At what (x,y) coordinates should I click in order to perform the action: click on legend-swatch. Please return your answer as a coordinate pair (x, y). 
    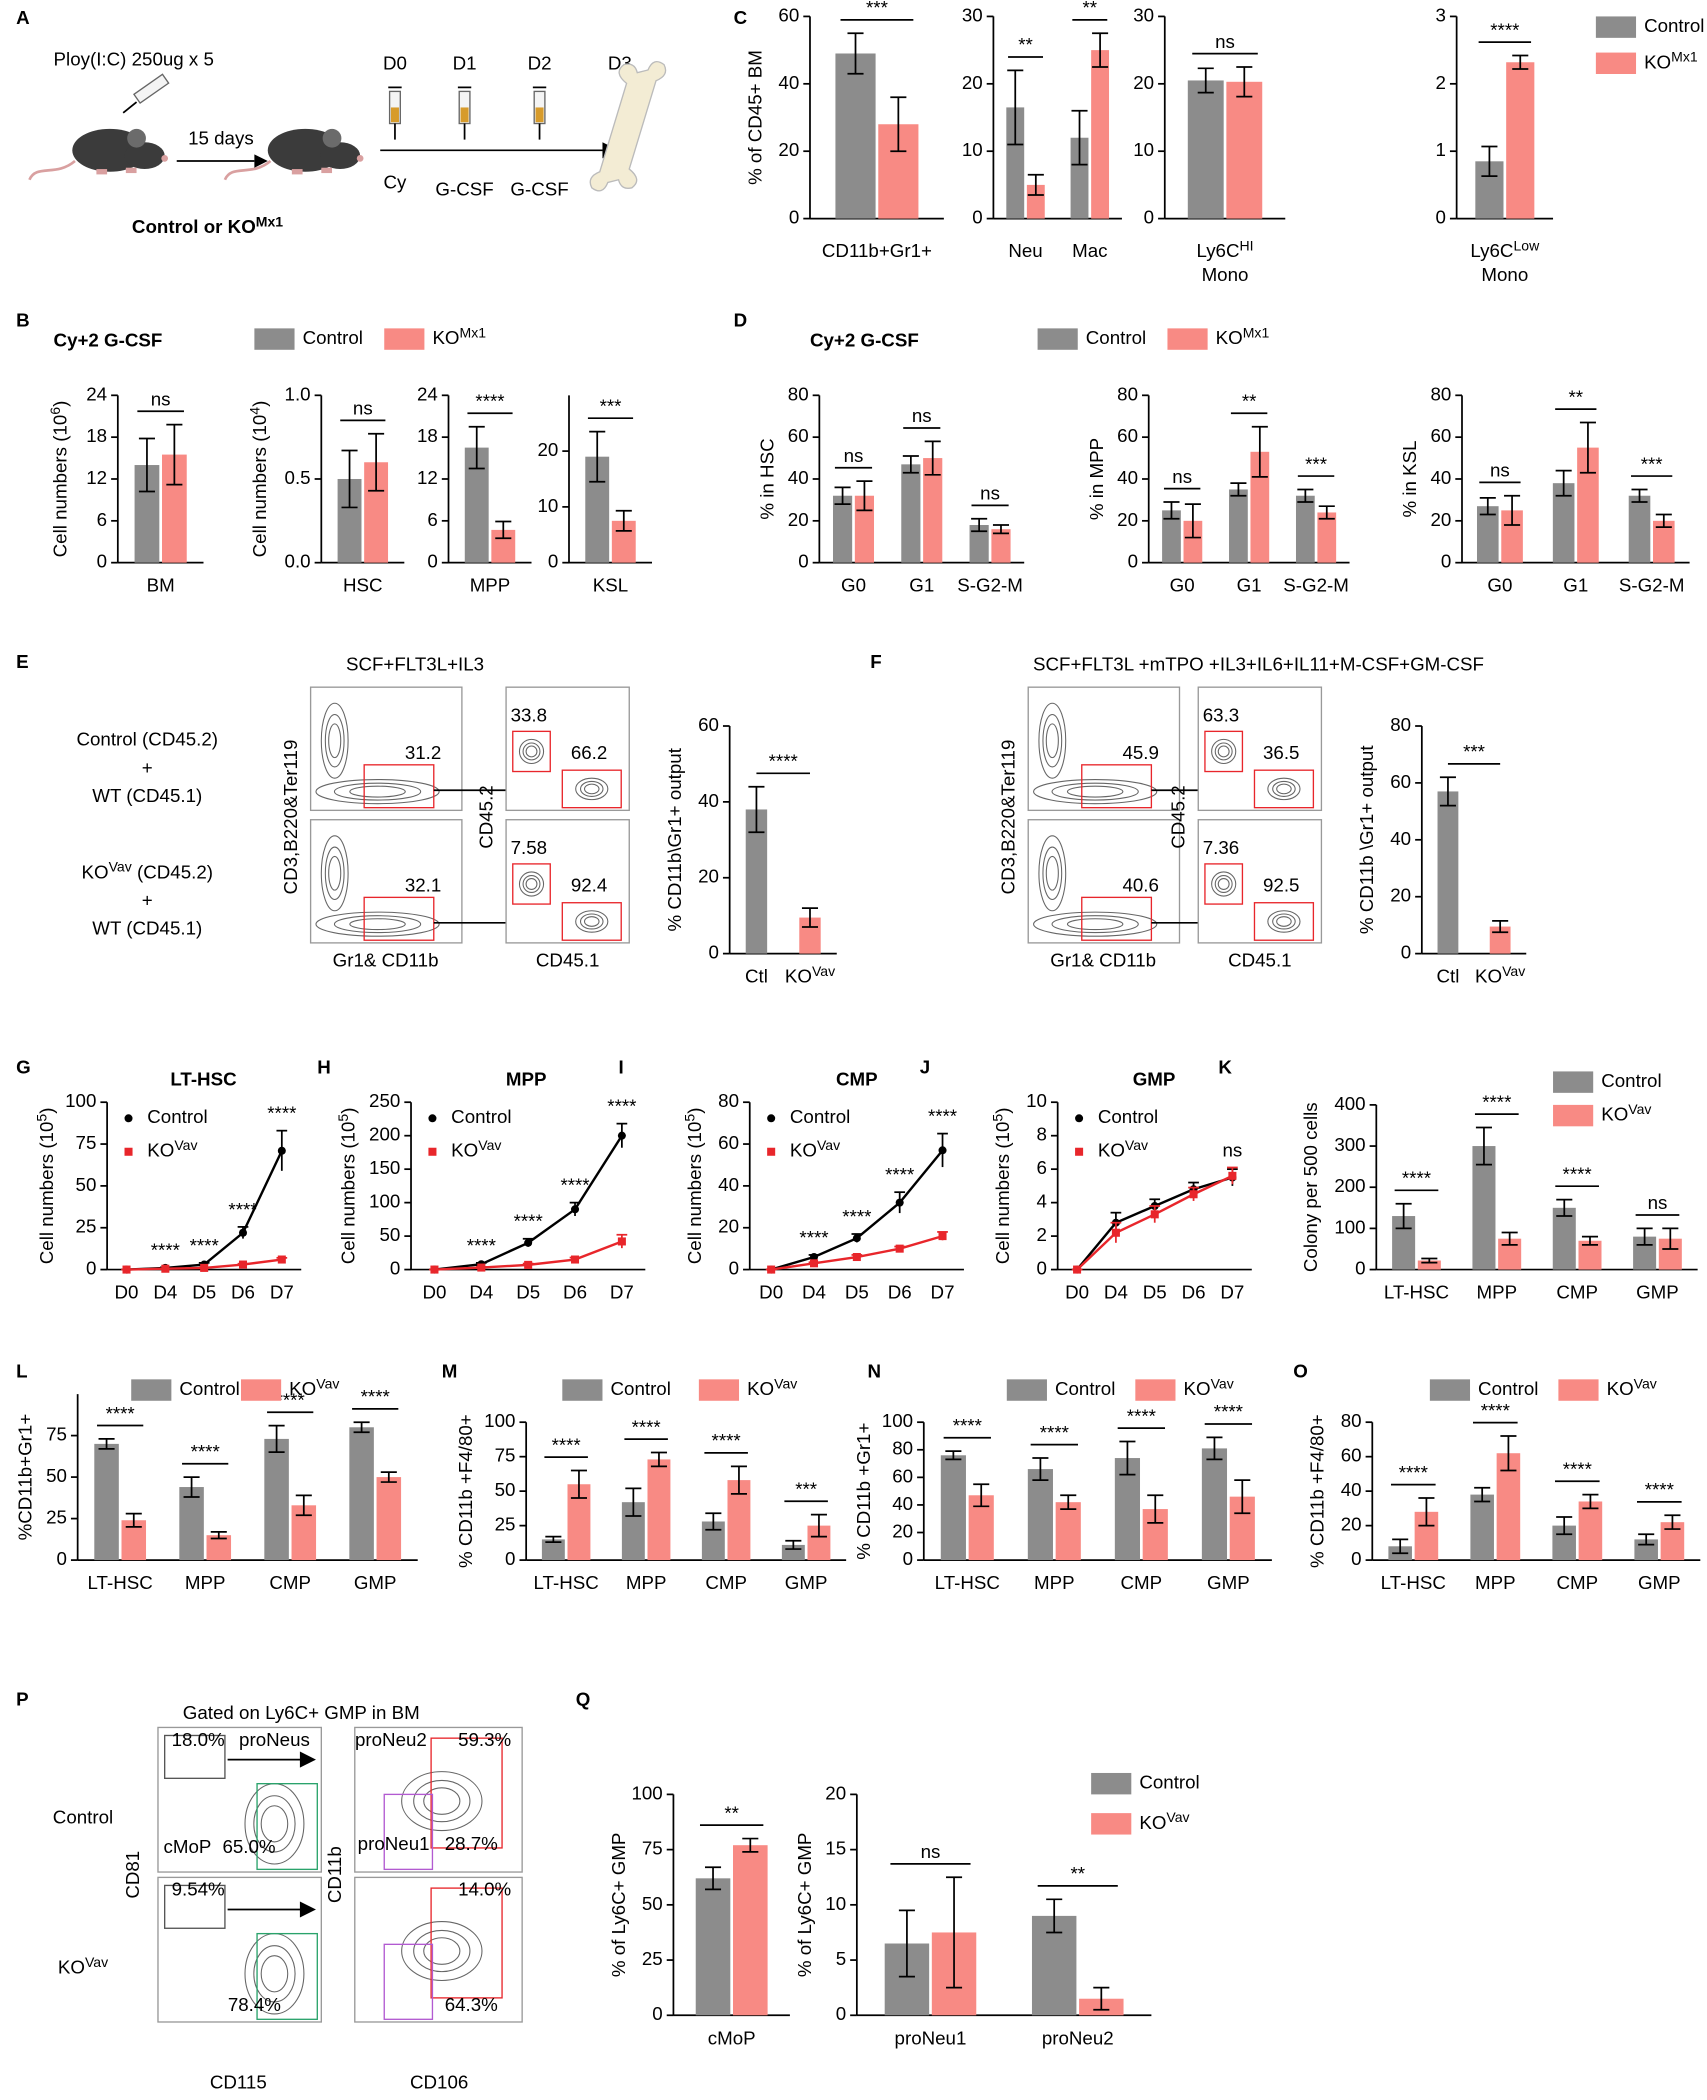
    Looking at the image, I should click on (261, 1390).